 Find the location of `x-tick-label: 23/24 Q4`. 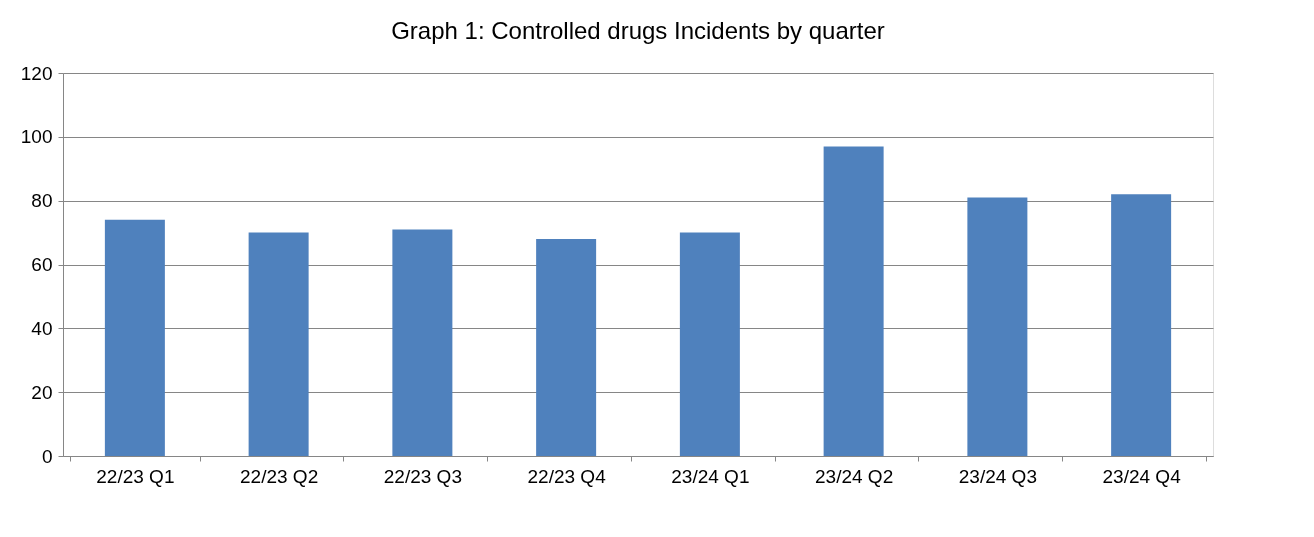

x-tick-label: 23/24 Q4 is located at coordinates (1142, 476).